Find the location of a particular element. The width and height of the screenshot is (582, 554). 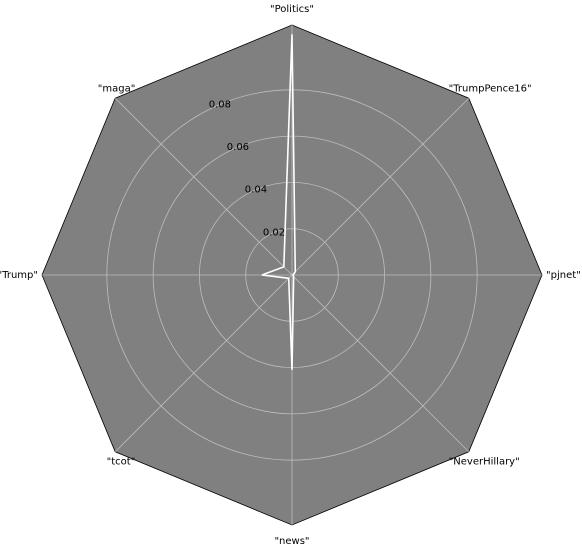

radial-tick-labels: 0.02 0.04 0.06 0.08 is located at coordinates (247, 168).